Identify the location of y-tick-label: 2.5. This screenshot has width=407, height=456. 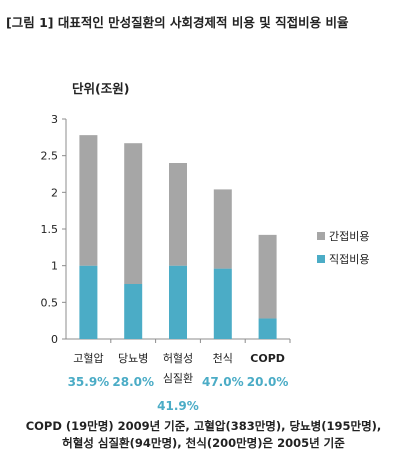
(50, 156).